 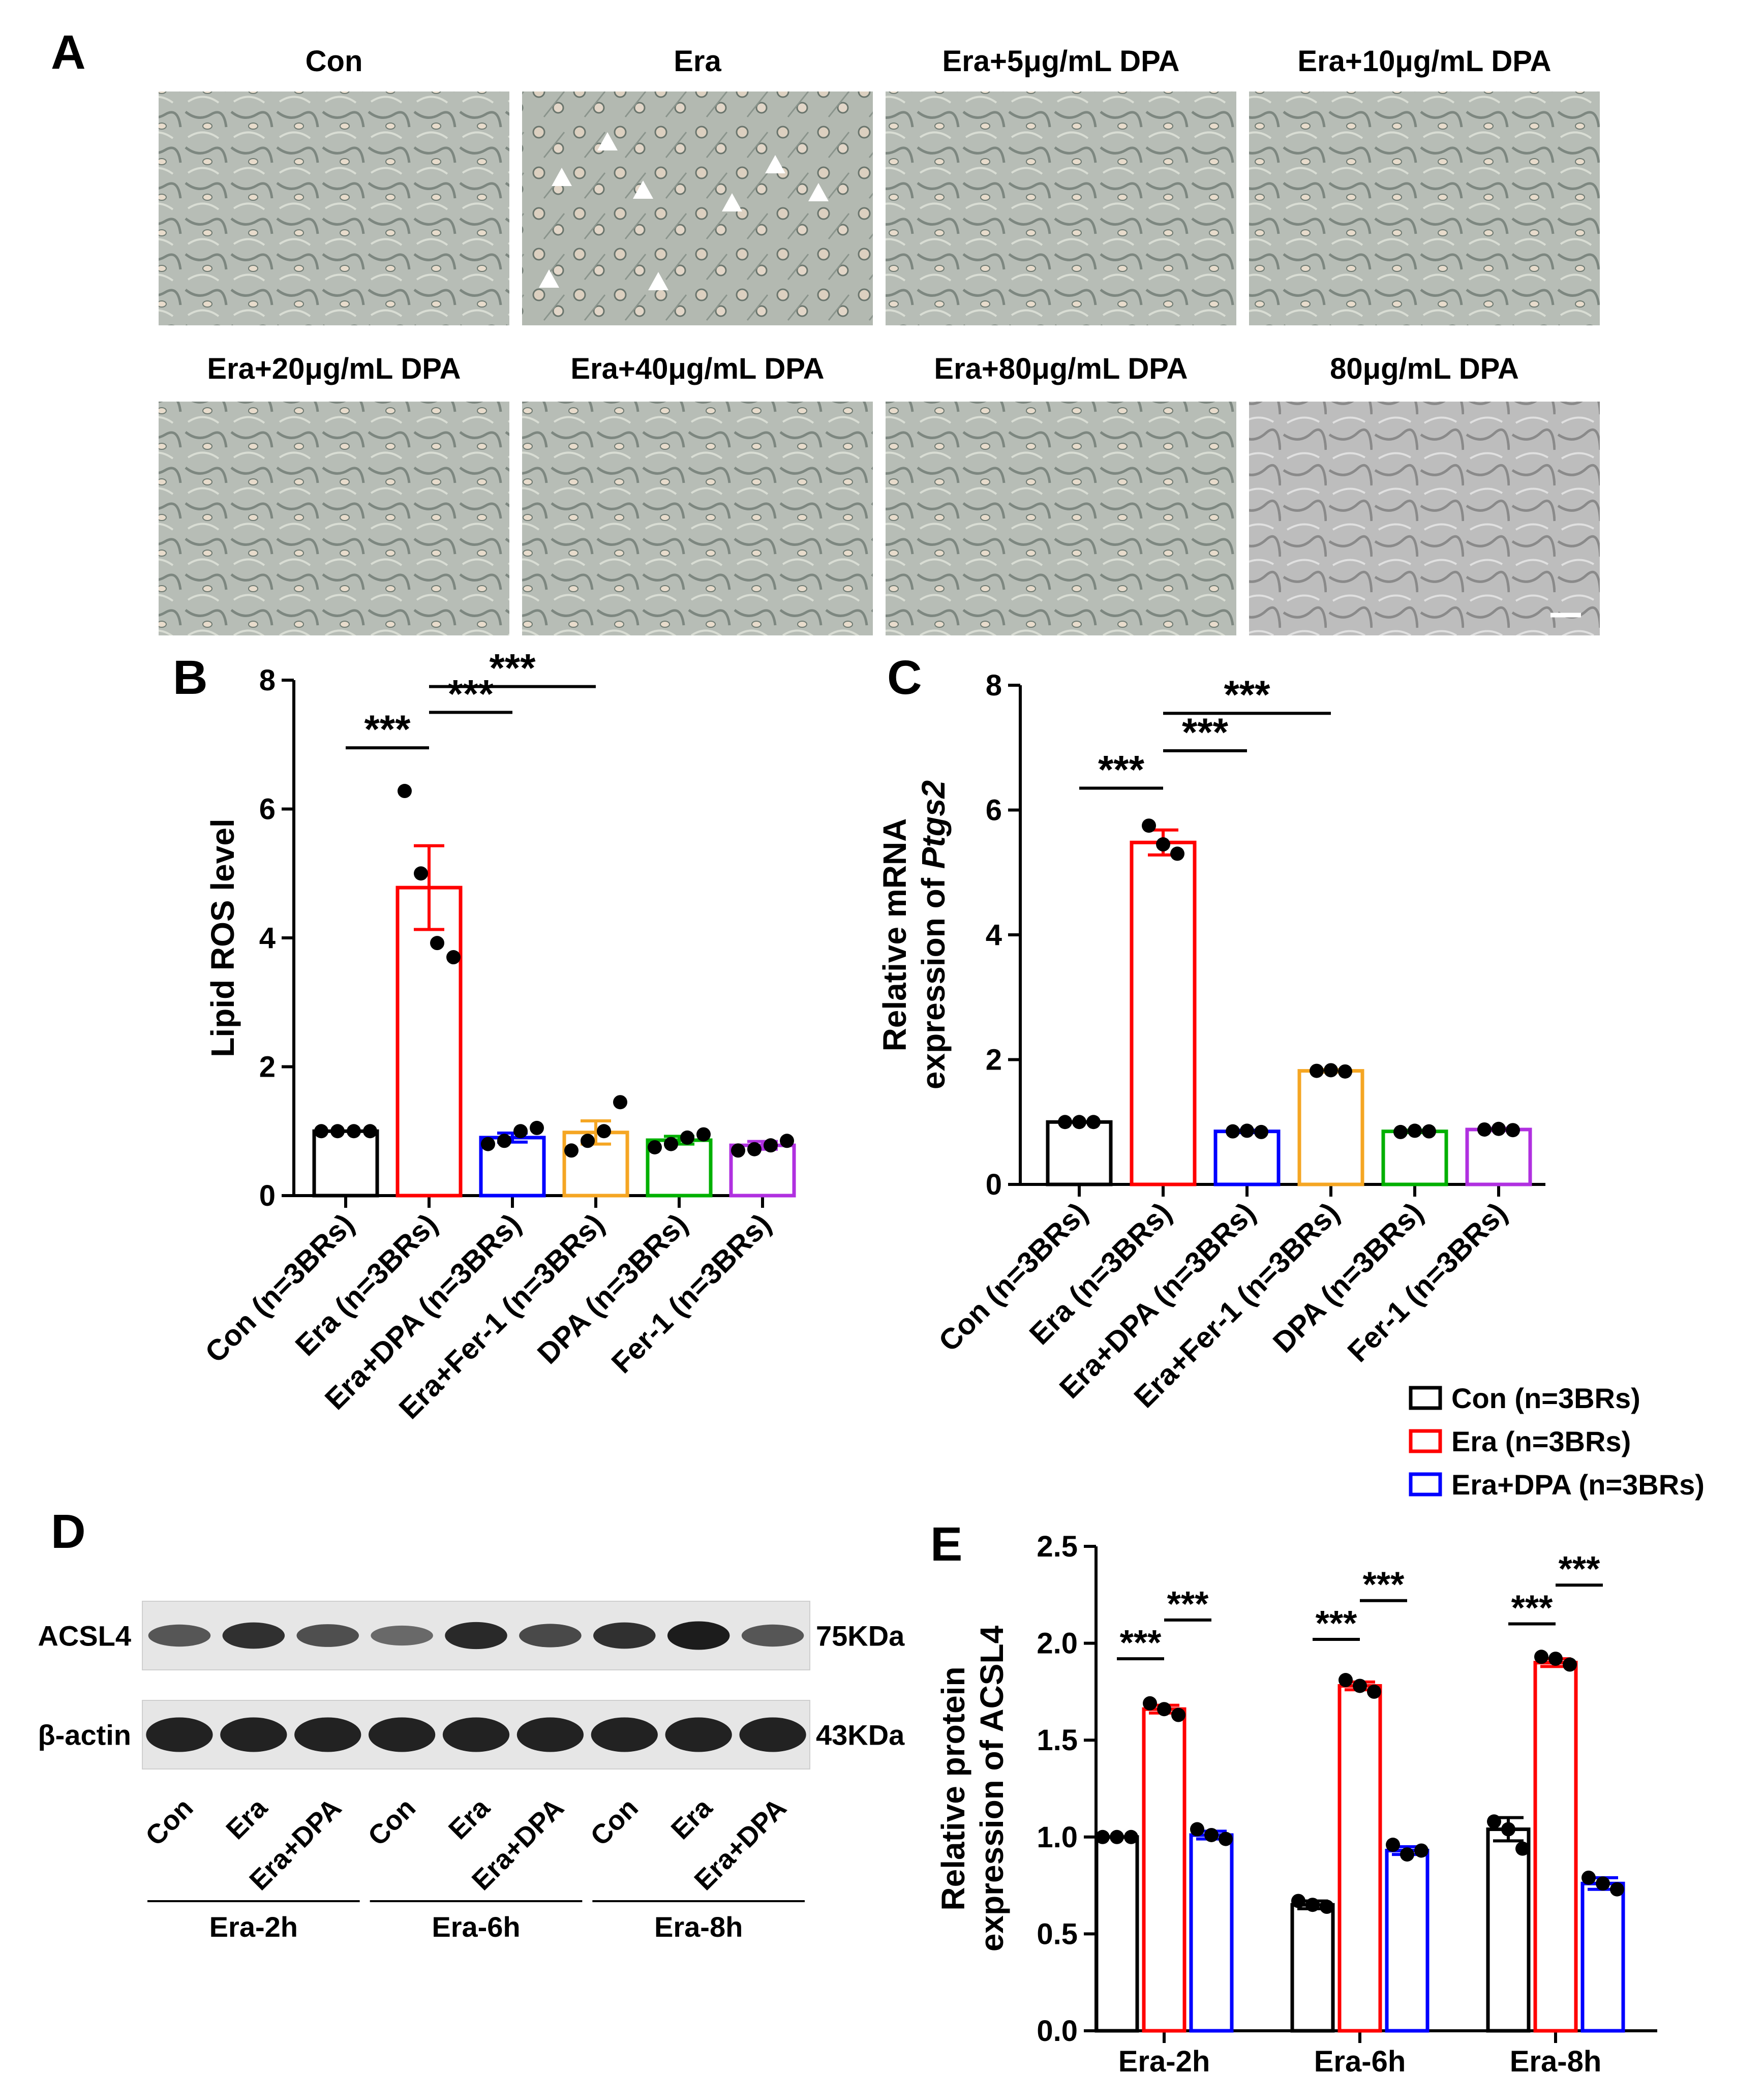 What do you see at coordinates (1057, 1933) in the screenshot?
I see `y-tick-label: 0.5` at bounding box center [1057, 1933].